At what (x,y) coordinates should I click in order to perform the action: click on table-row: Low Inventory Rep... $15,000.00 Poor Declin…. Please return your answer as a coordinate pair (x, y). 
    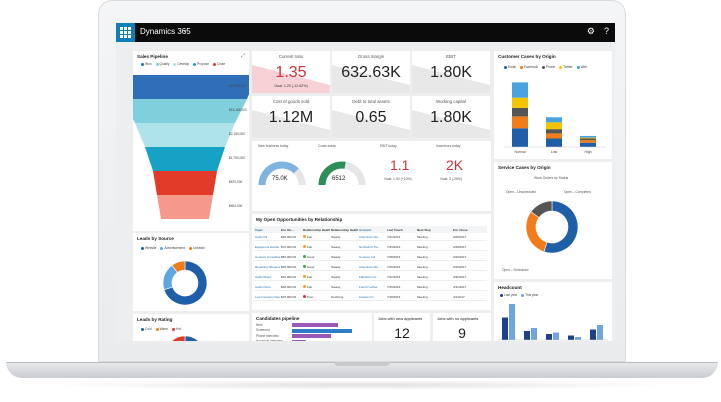
    Looking at the image, I should click on (370, 297).